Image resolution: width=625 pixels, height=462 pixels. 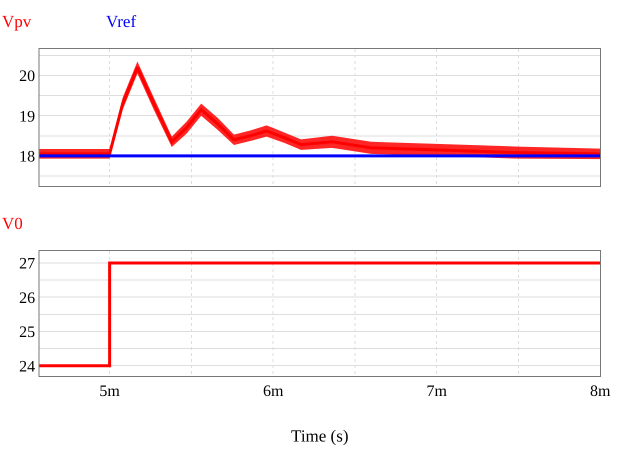 What do you see at coordinates (320, 436) in the screenshot?
I see `x-axis-title: Time (s)` at bounding box center [320, 436].